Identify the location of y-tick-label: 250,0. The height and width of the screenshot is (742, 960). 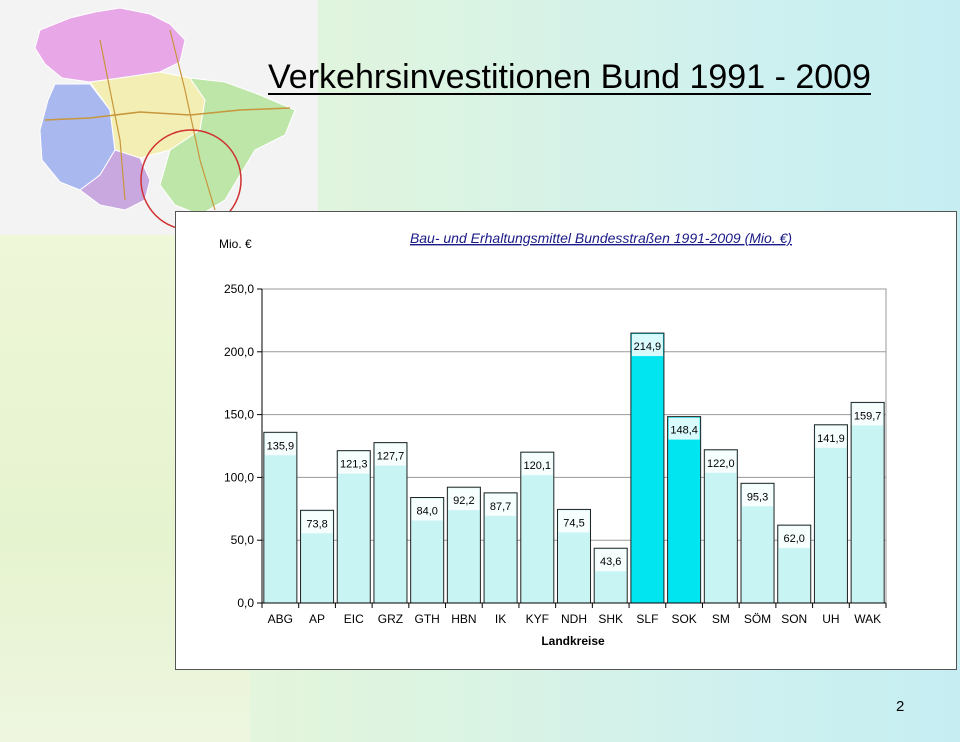
(239, 289).